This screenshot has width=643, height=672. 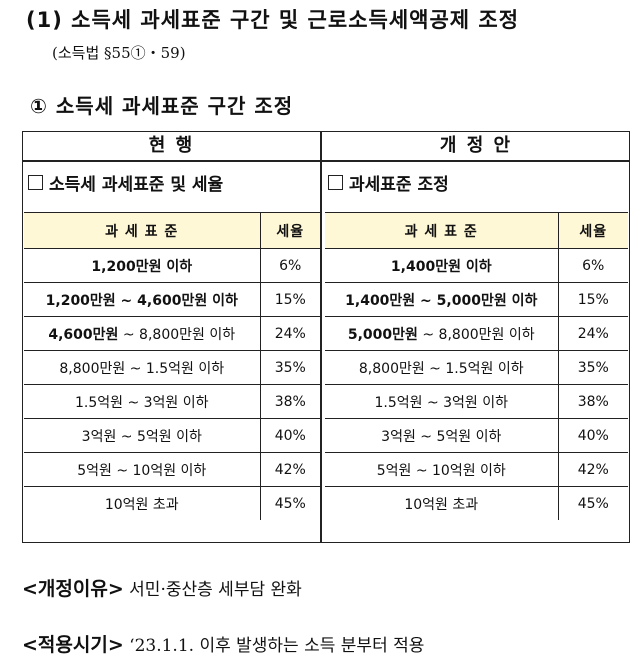 I want to click on table-row: 5,000만원 ~ 8,800만원 이하 24%, so click(x=476, y=333).